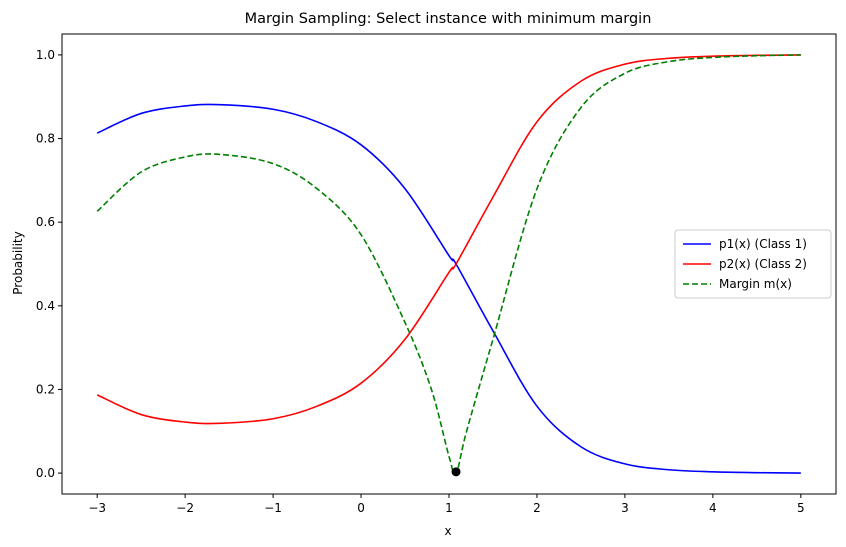  What do you see at coordinates (801, 508) in the screenshot?
I see `x-tick-label: 5` at bounding box center [801, 508].